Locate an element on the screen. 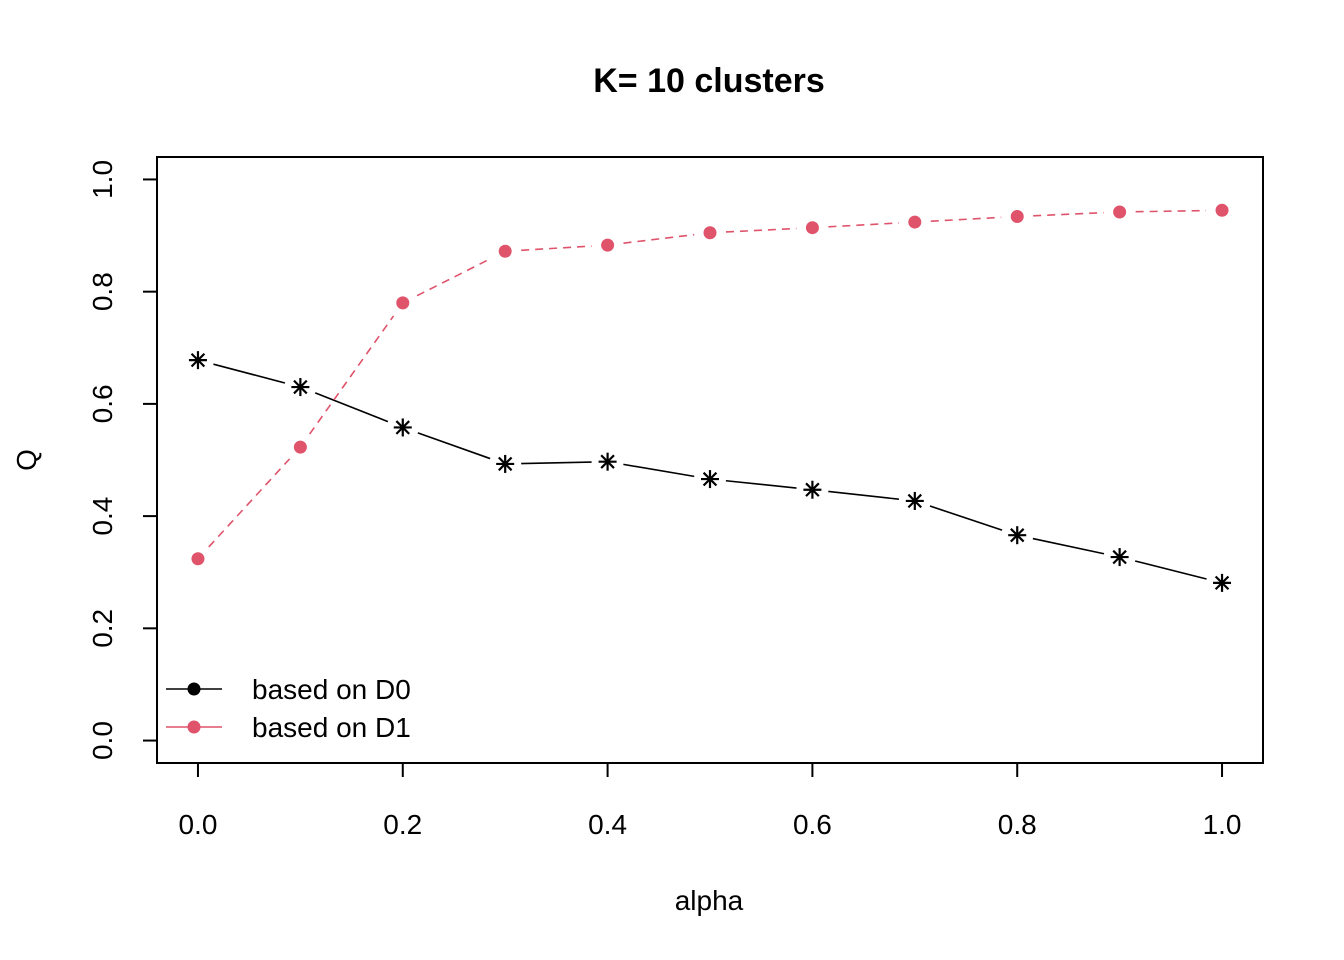  y-tick-label: 0.8 is located at coordinates (102, 291).